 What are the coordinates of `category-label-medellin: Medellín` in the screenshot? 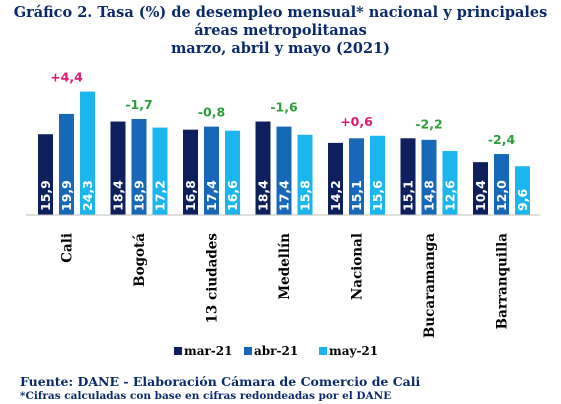 It's located at (285, 266).